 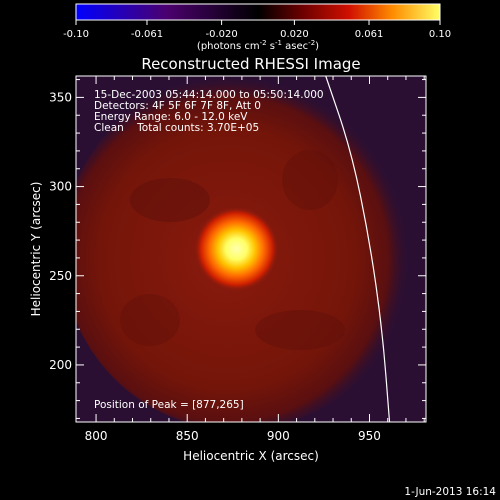 I want to click on colorbar-tick-label: 0.020, so click(x=294, y=34).